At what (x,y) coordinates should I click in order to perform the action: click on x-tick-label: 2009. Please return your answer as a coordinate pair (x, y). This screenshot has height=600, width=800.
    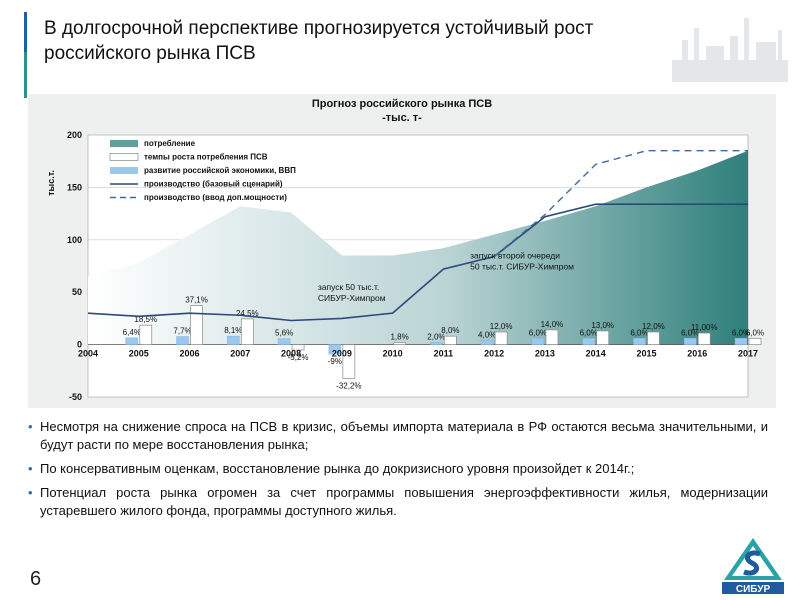
    Looking at the image, I should click on (342, 354).